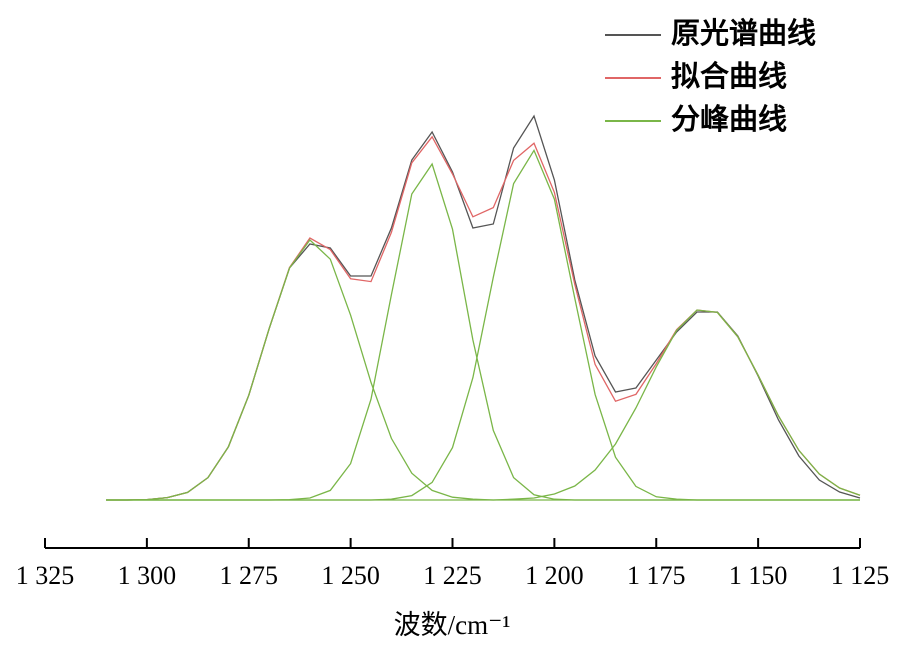 The width and height of the screenshot is (900, 650). What do you see at coordinates (45, 575) in the screenshot?
I see `x-tick-label: 1 325` at bounding box center [45, 575].